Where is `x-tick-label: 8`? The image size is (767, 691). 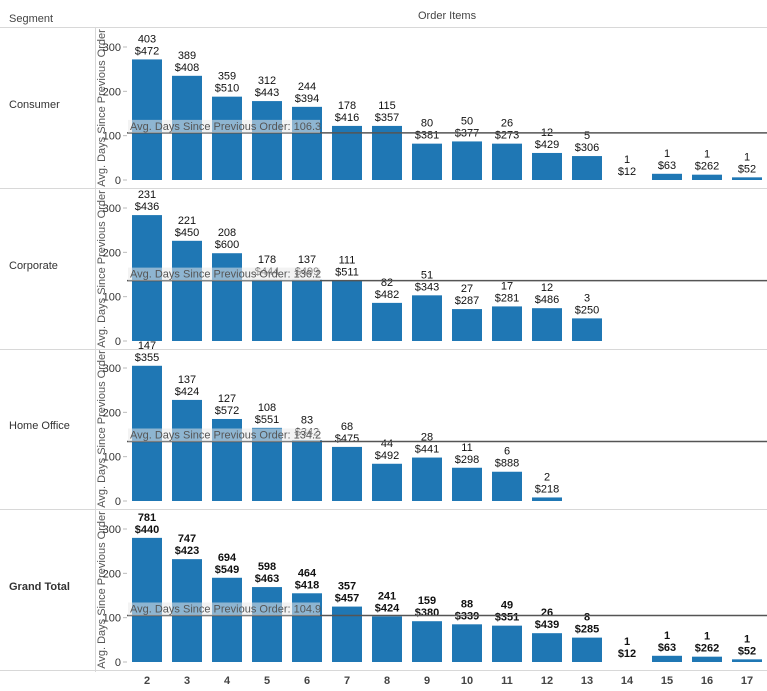 x-tick-label: 8 is located at coordinates (387, 681).